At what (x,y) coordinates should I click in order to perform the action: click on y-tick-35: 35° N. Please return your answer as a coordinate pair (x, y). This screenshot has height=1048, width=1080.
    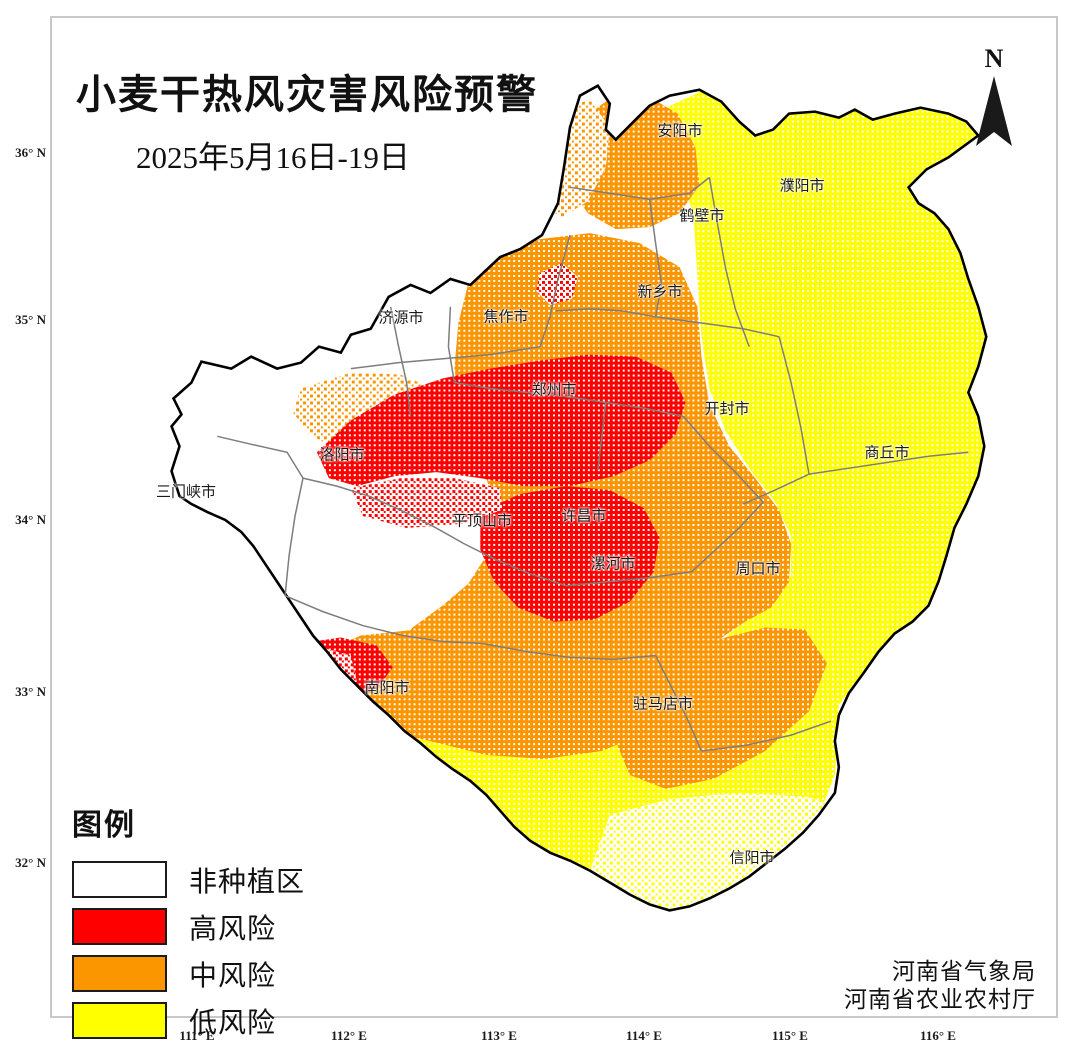
    Looking at the image, I should click on (30, 319).